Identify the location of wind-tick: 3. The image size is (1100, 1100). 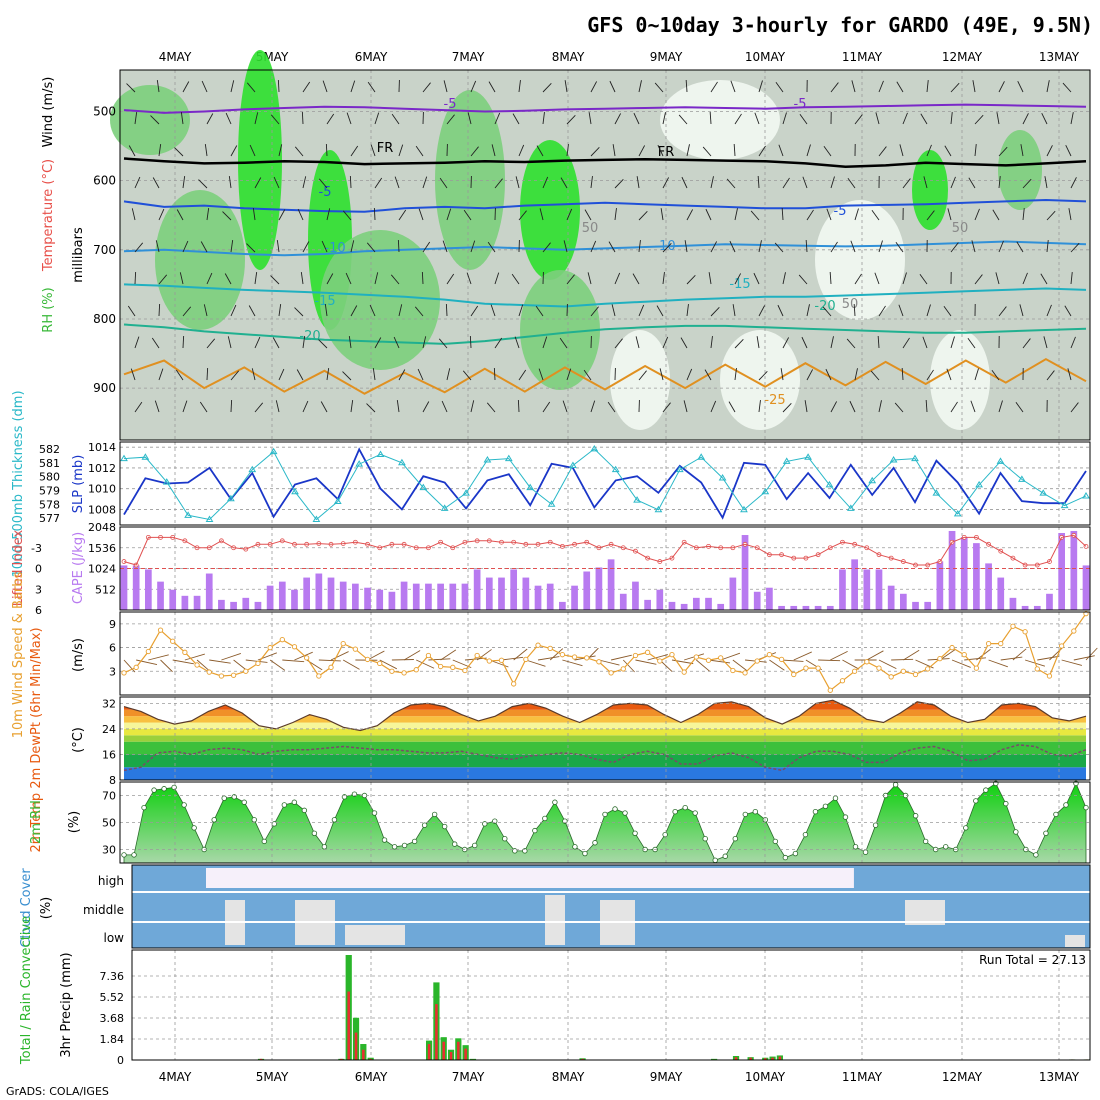
(112, 671).